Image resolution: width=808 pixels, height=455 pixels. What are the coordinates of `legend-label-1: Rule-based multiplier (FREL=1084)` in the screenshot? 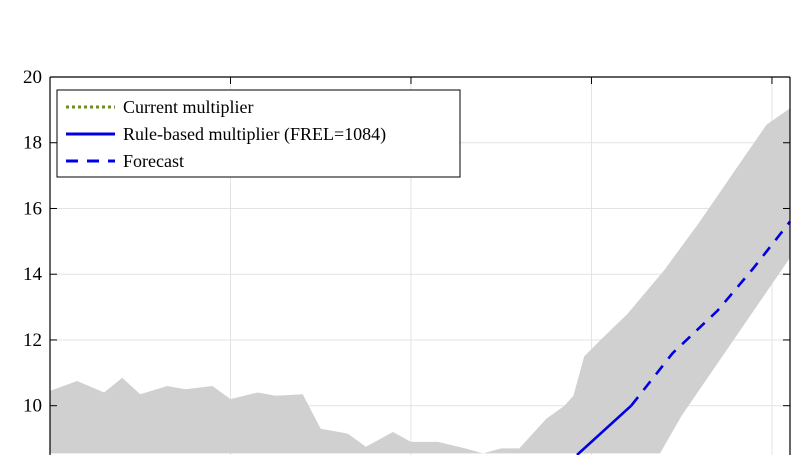 It's located at (254, 134).